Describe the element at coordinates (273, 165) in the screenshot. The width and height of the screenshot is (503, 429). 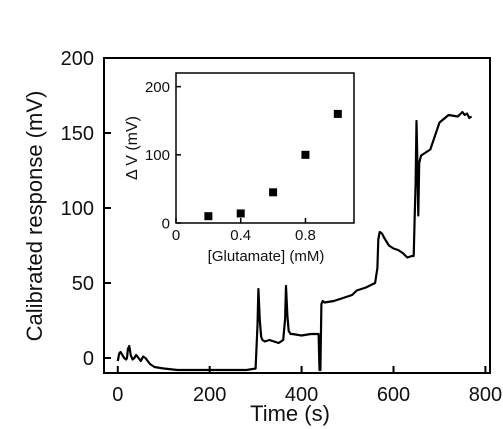
I see `inset-points` at that location.